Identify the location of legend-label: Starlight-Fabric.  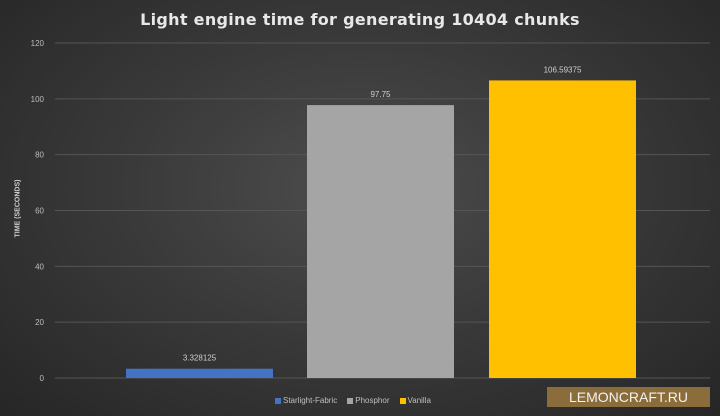
(310, 400).